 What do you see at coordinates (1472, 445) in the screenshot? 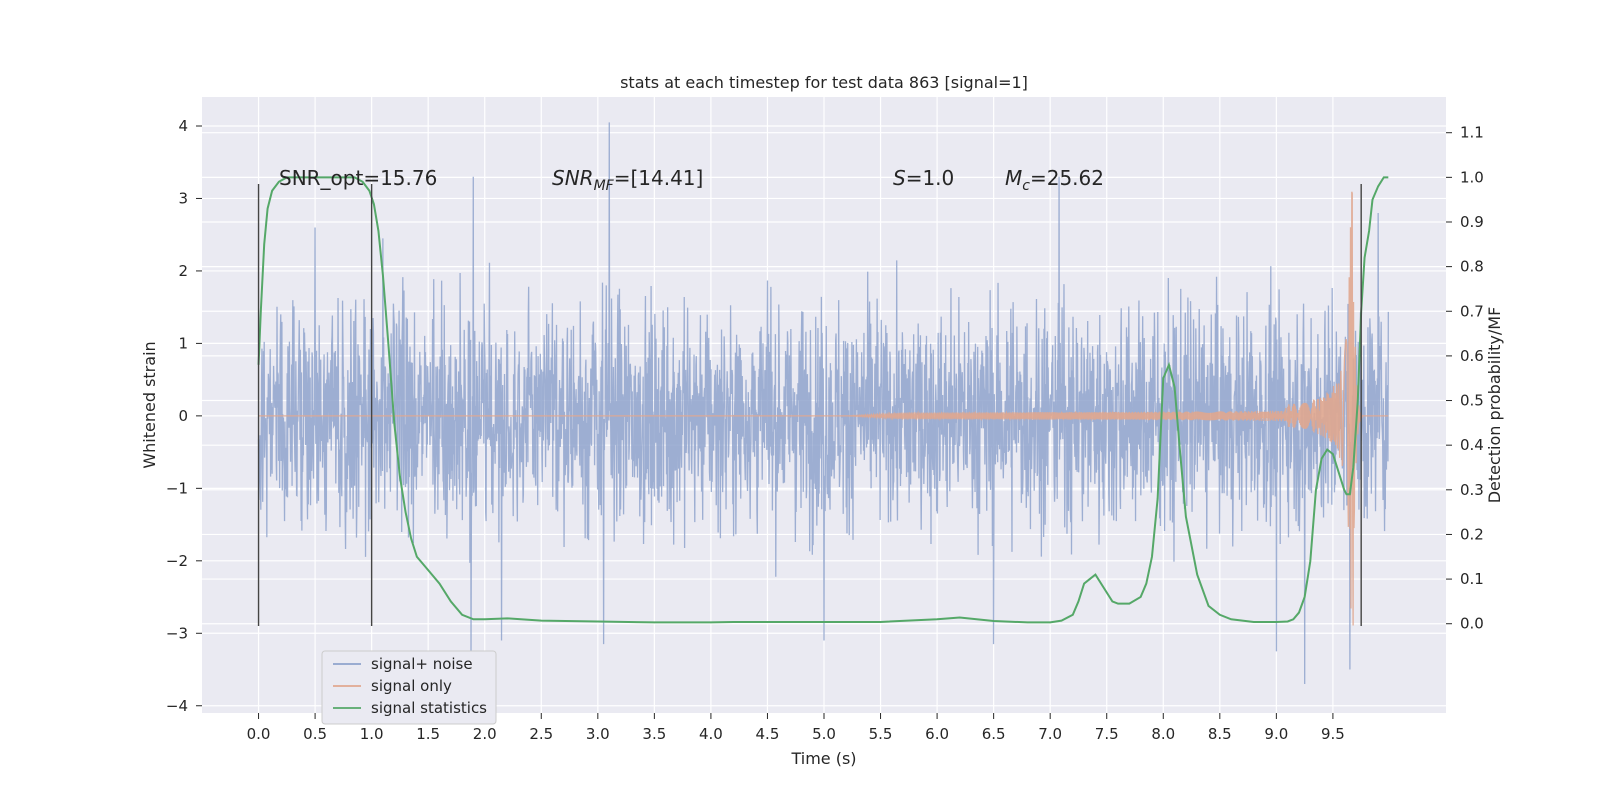
I see `y-right-tick-label: 0.4` at bounding box center [1472, 445].